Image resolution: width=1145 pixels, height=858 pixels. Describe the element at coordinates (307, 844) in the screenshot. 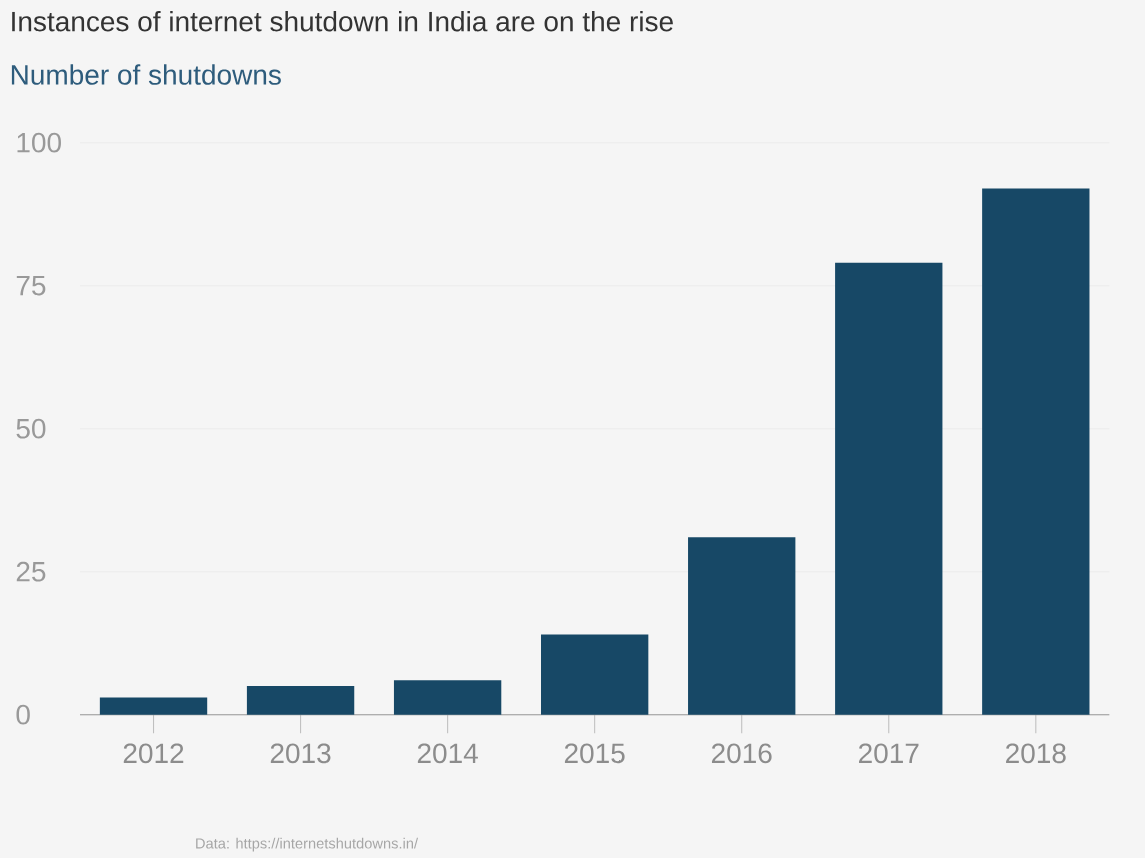

I see `text: Data: https://internetshutdowns.in/` at that location.